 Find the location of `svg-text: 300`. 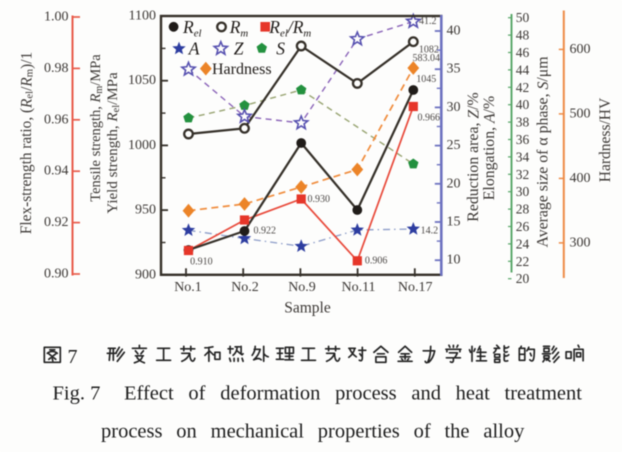

svg-text: 300 is located at coordinates (580, 242).